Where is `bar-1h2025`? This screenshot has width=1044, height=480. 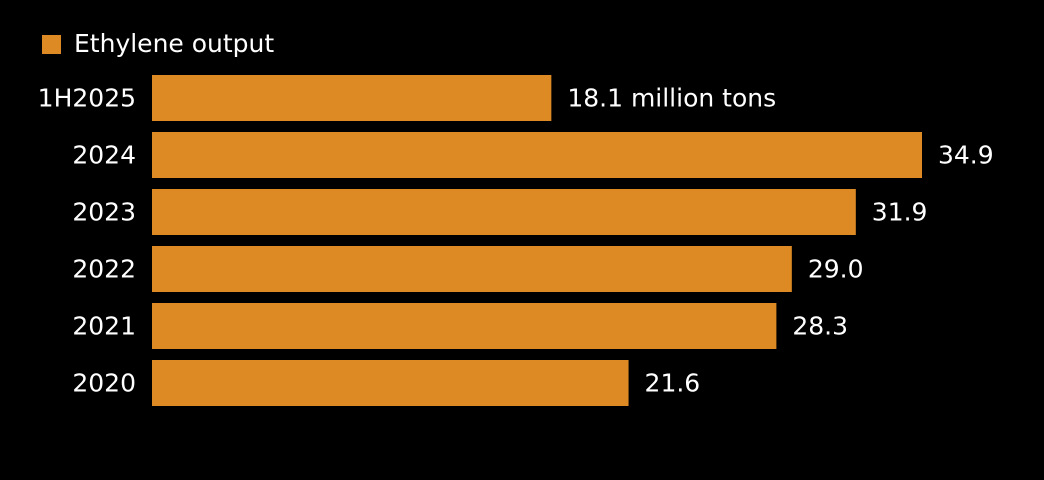
bar-1h2025 is located at coordinates (352, 98).